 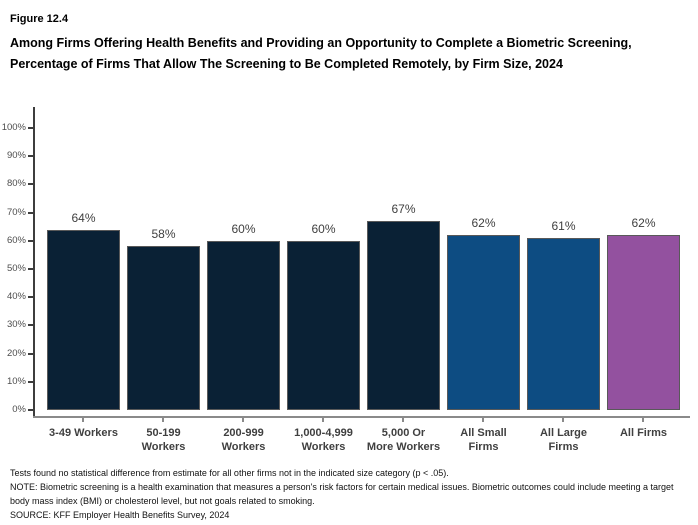 I want to click on y-axis-tick-label: 80%, so click(x=16, y=184).